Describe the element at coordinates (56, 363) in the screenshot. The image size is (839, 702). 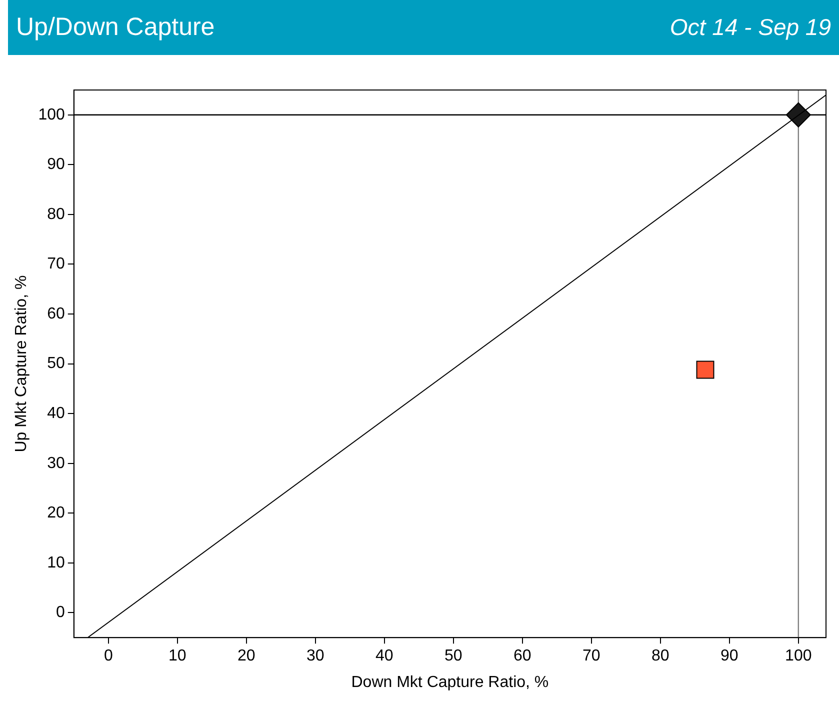
I see `y-tick-label: 50` at that location.